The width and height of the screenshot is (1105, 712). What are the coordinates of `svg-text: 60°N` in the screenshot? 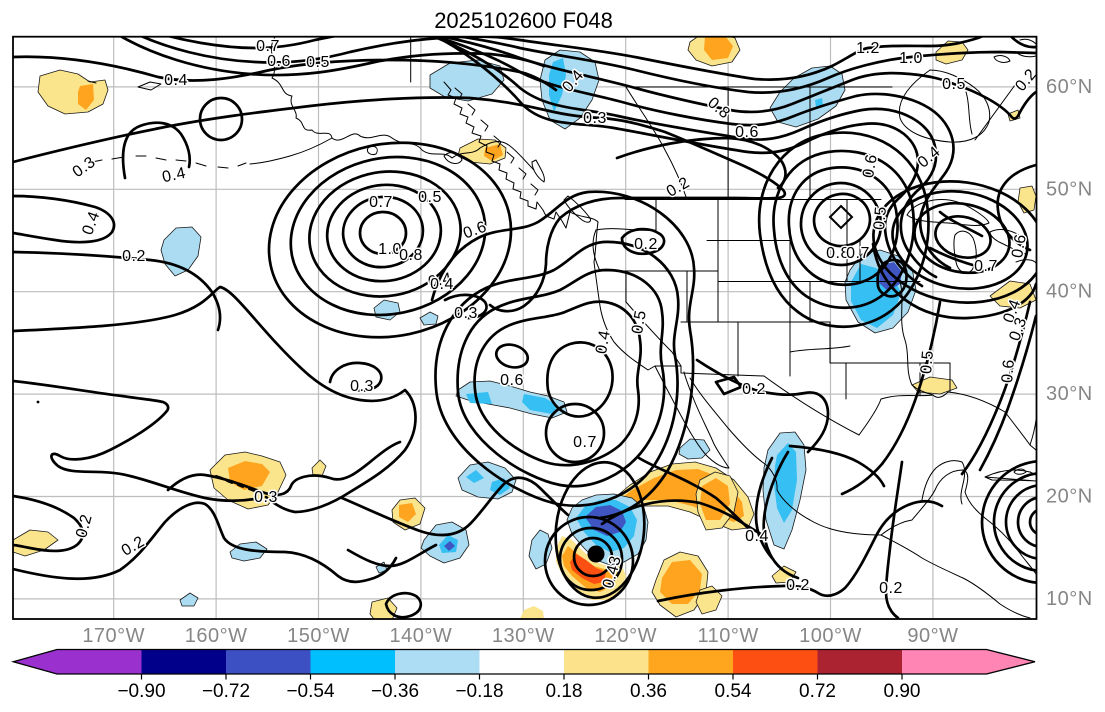 It's located at (1069, 87).